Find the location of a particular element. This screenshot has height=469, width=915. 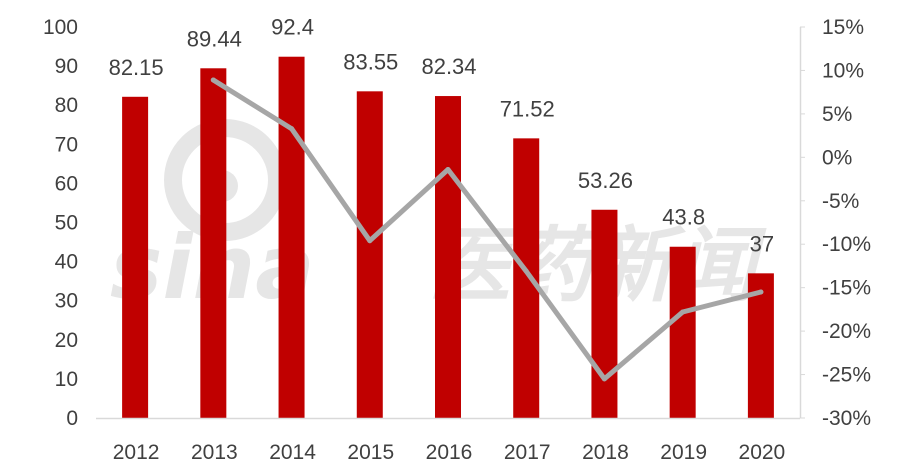

data-label-2018: 53.26 is located at coordinates (605, 180).